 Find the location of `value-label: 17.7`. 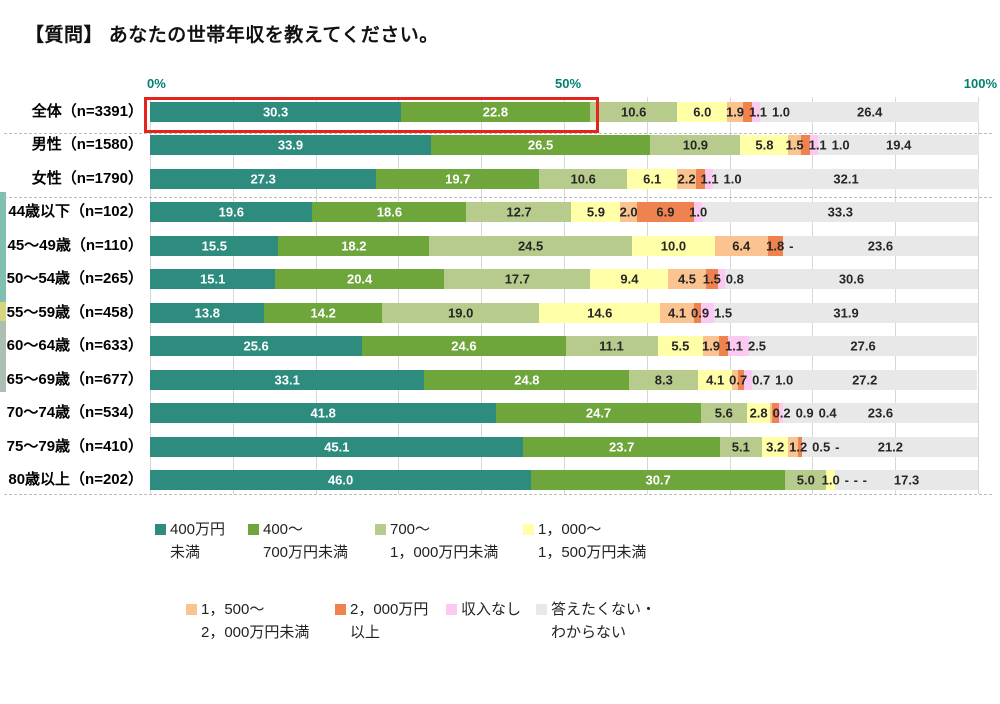

value-label: 17.7 is located at coordinates (517, 279).